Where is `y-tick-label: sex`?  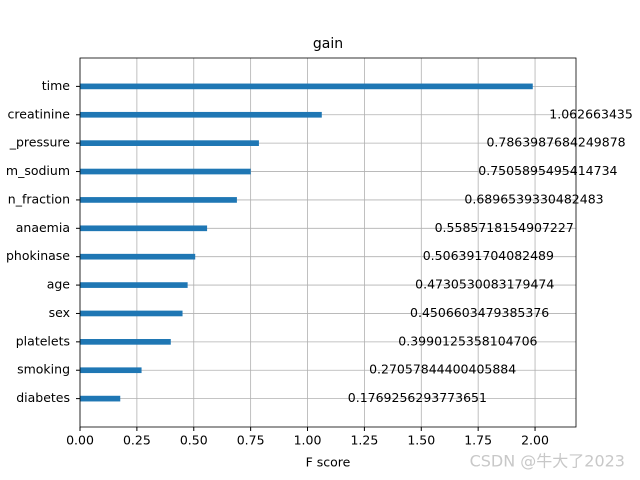
y-tick-label: sex is located at coordinates (59, 312).